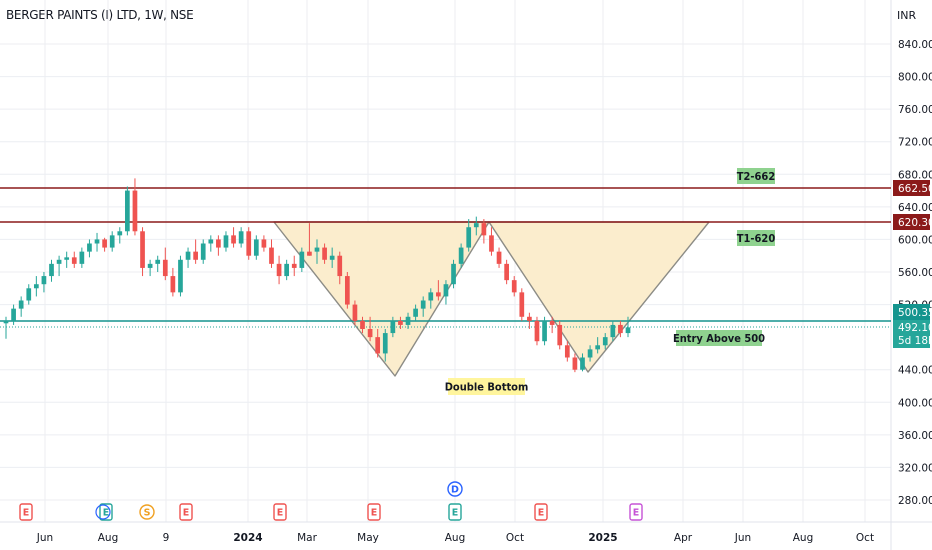  I want to click on y-tick-label: 640.00, so click(915, 208).